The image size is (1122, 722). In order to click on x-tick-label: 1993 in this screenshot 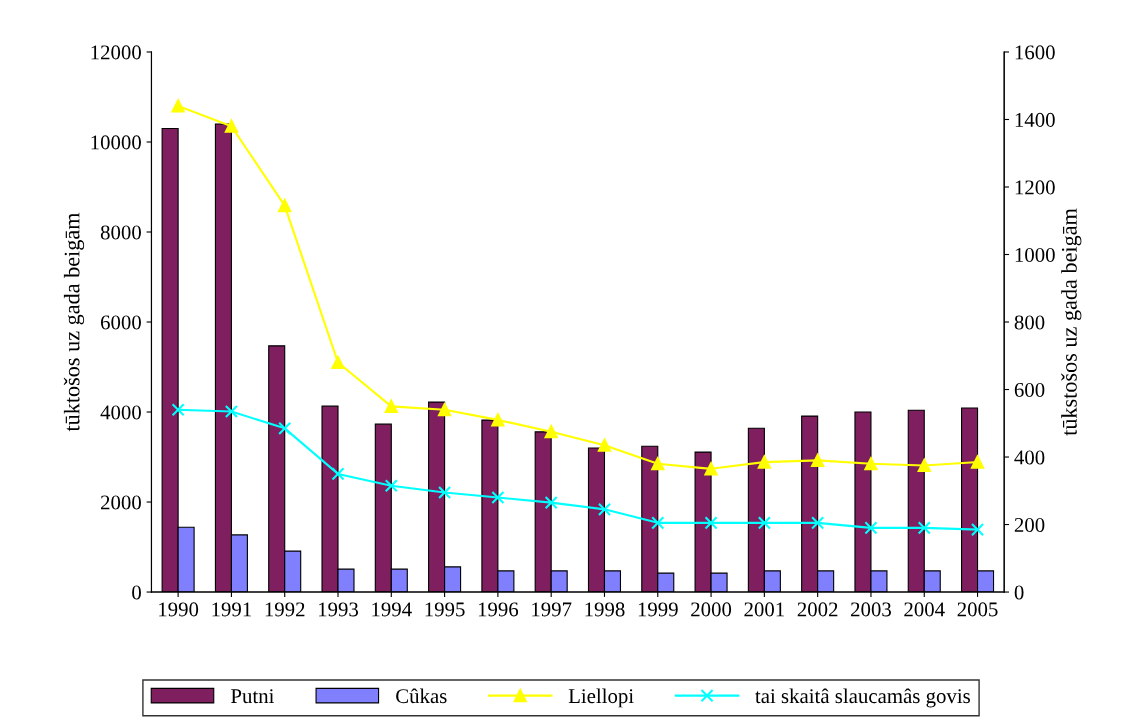, I will do `click(339, 609)`.